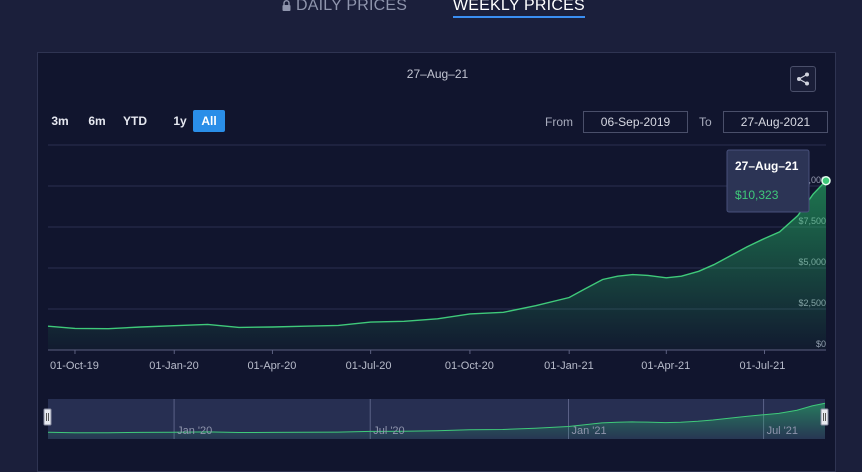 The width and height of the screenshot is (862, 472). What do you see at coordinates (762, 366) in the screenshot?
I see `x-tick-label: 01-Jul-21` at bounding box center [762, 366].